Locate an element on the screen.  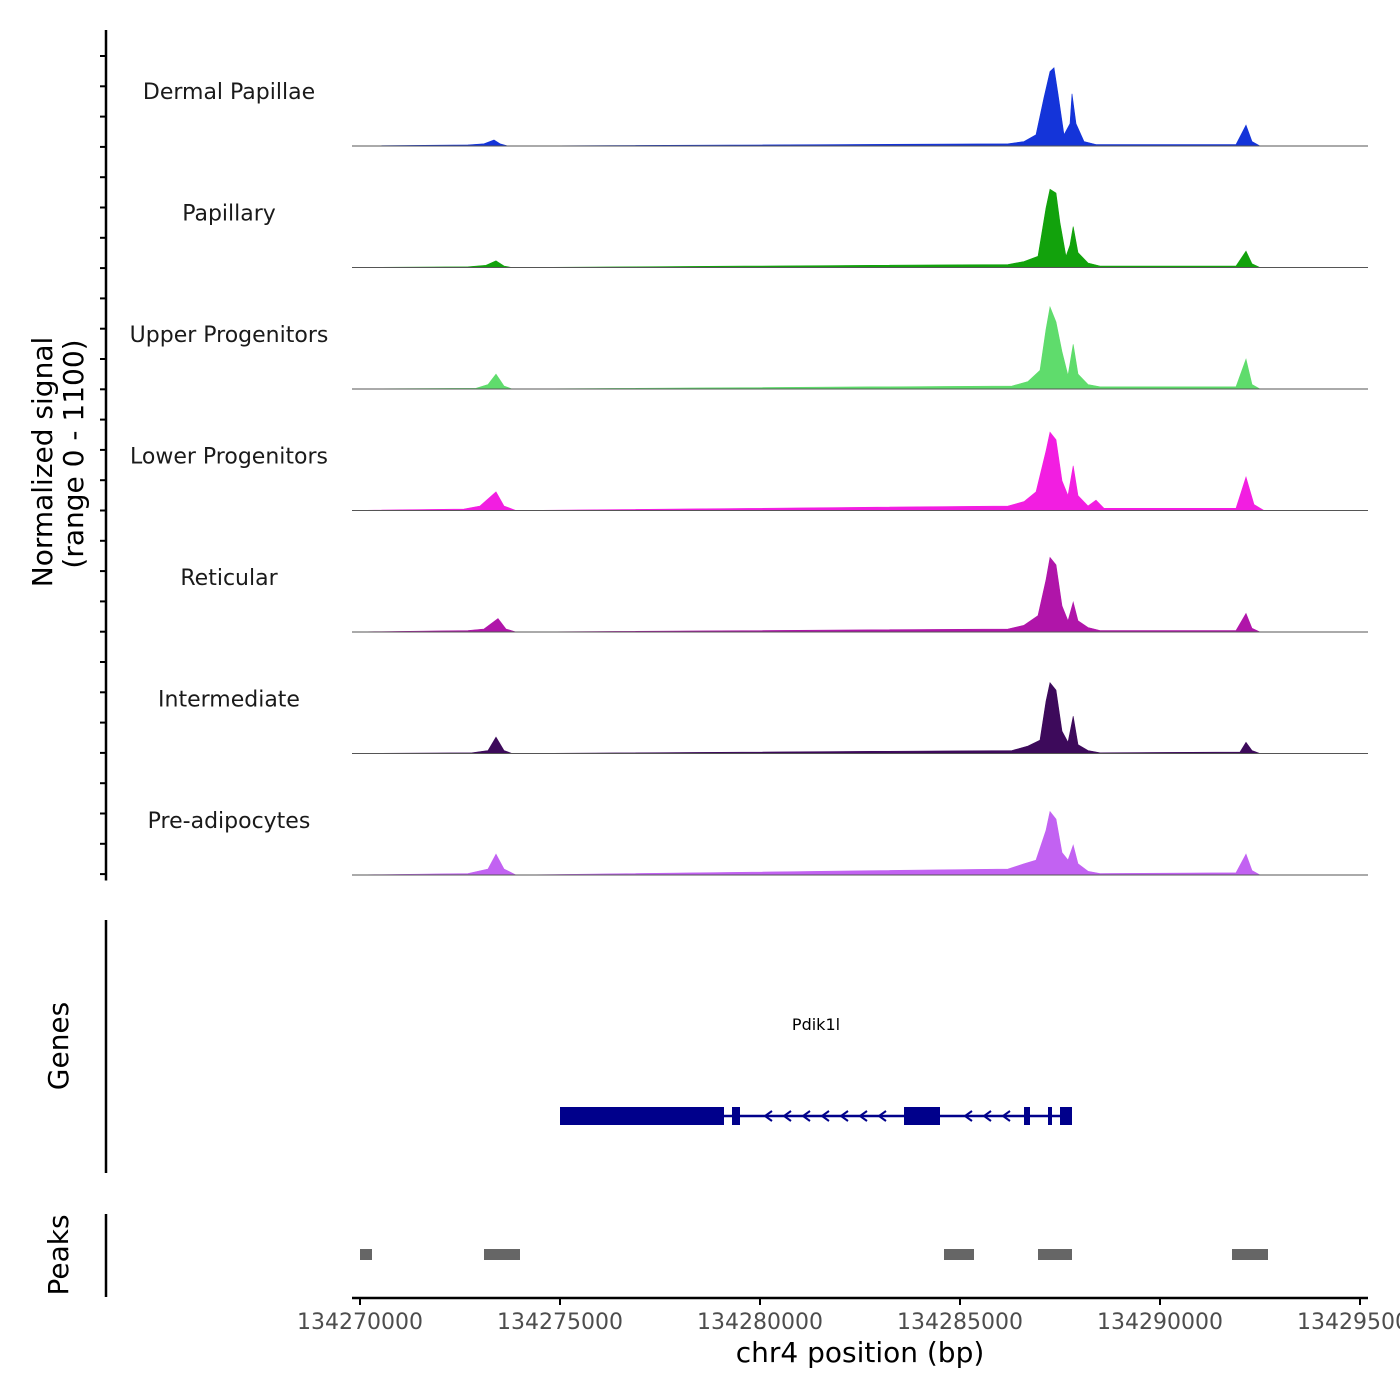
x-tick-label: 134280000 is located at coordinates (760, 1322).